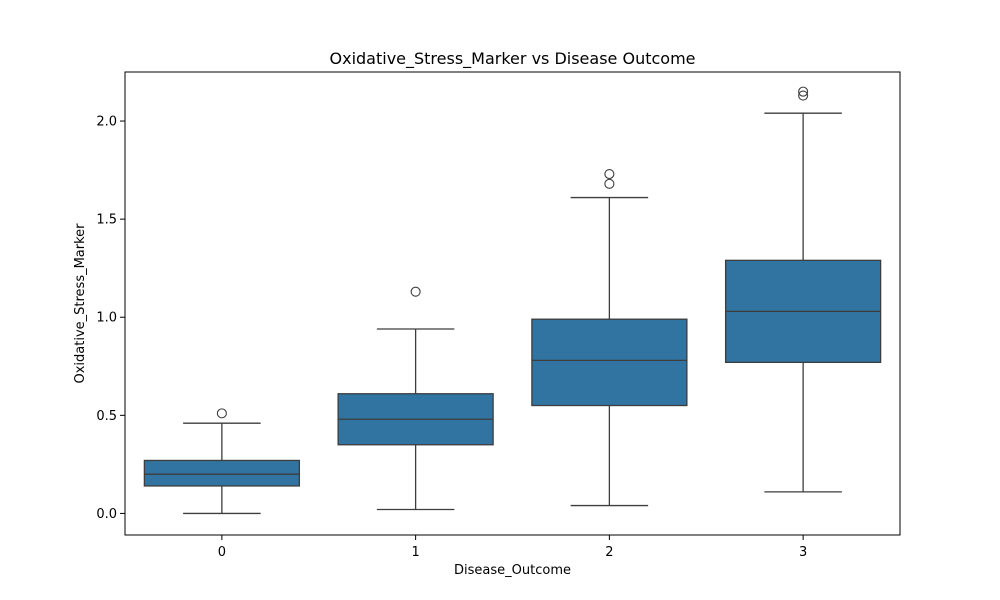  What do you see at coordinates (106, 220) in the screenshot?
I see `y-tick-label: 1.5` at bounding box center [106, 220].